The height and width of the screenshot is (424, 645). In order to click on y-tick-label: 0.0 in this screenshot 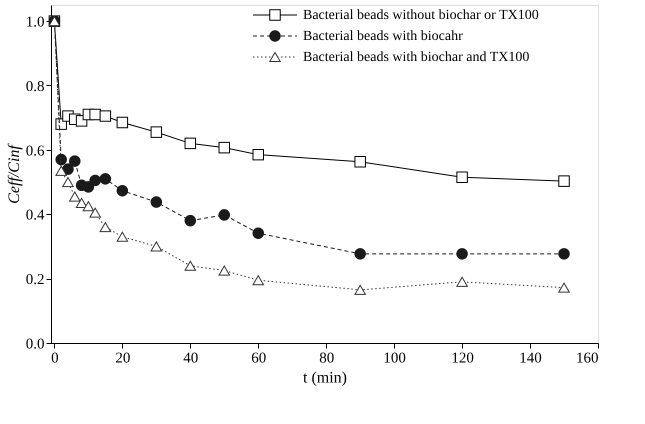, I will do `click(35, 344)`.